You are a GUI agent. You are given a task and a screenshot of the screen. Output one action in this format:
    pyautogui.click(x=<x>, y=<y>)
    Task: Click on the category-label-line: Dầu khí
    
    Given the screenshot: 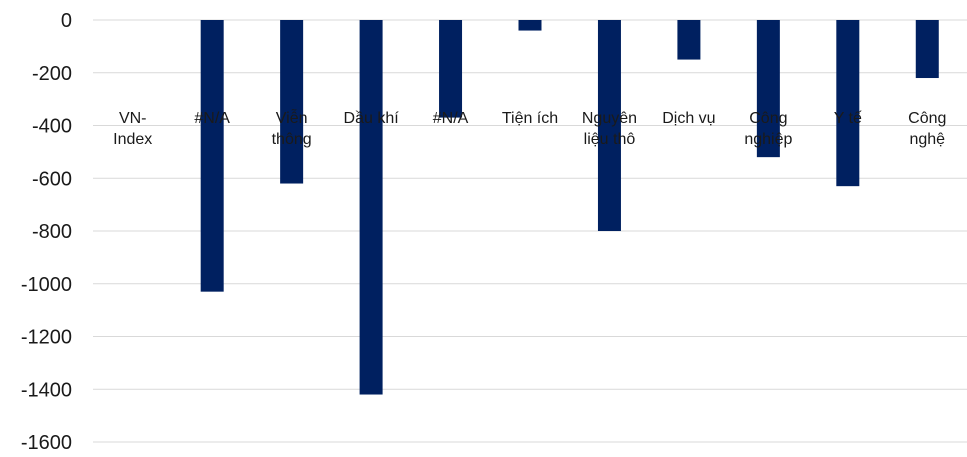 What is the action you would take?
    pyautogui.click(x=372, y=118)
    